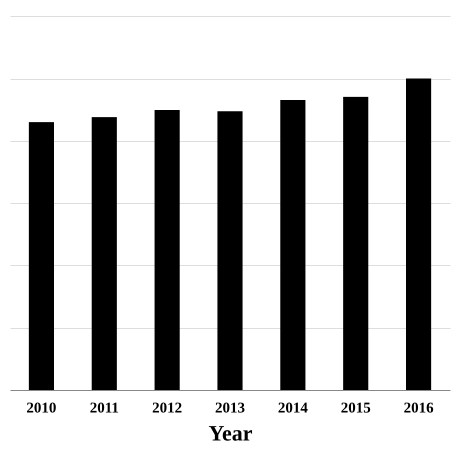 This screenshot has height=474, width=474. What do you see at coordinates (293, 408) in the screenshot?
I see `x-tick-label: 2014` at bounding box center [293, 408].